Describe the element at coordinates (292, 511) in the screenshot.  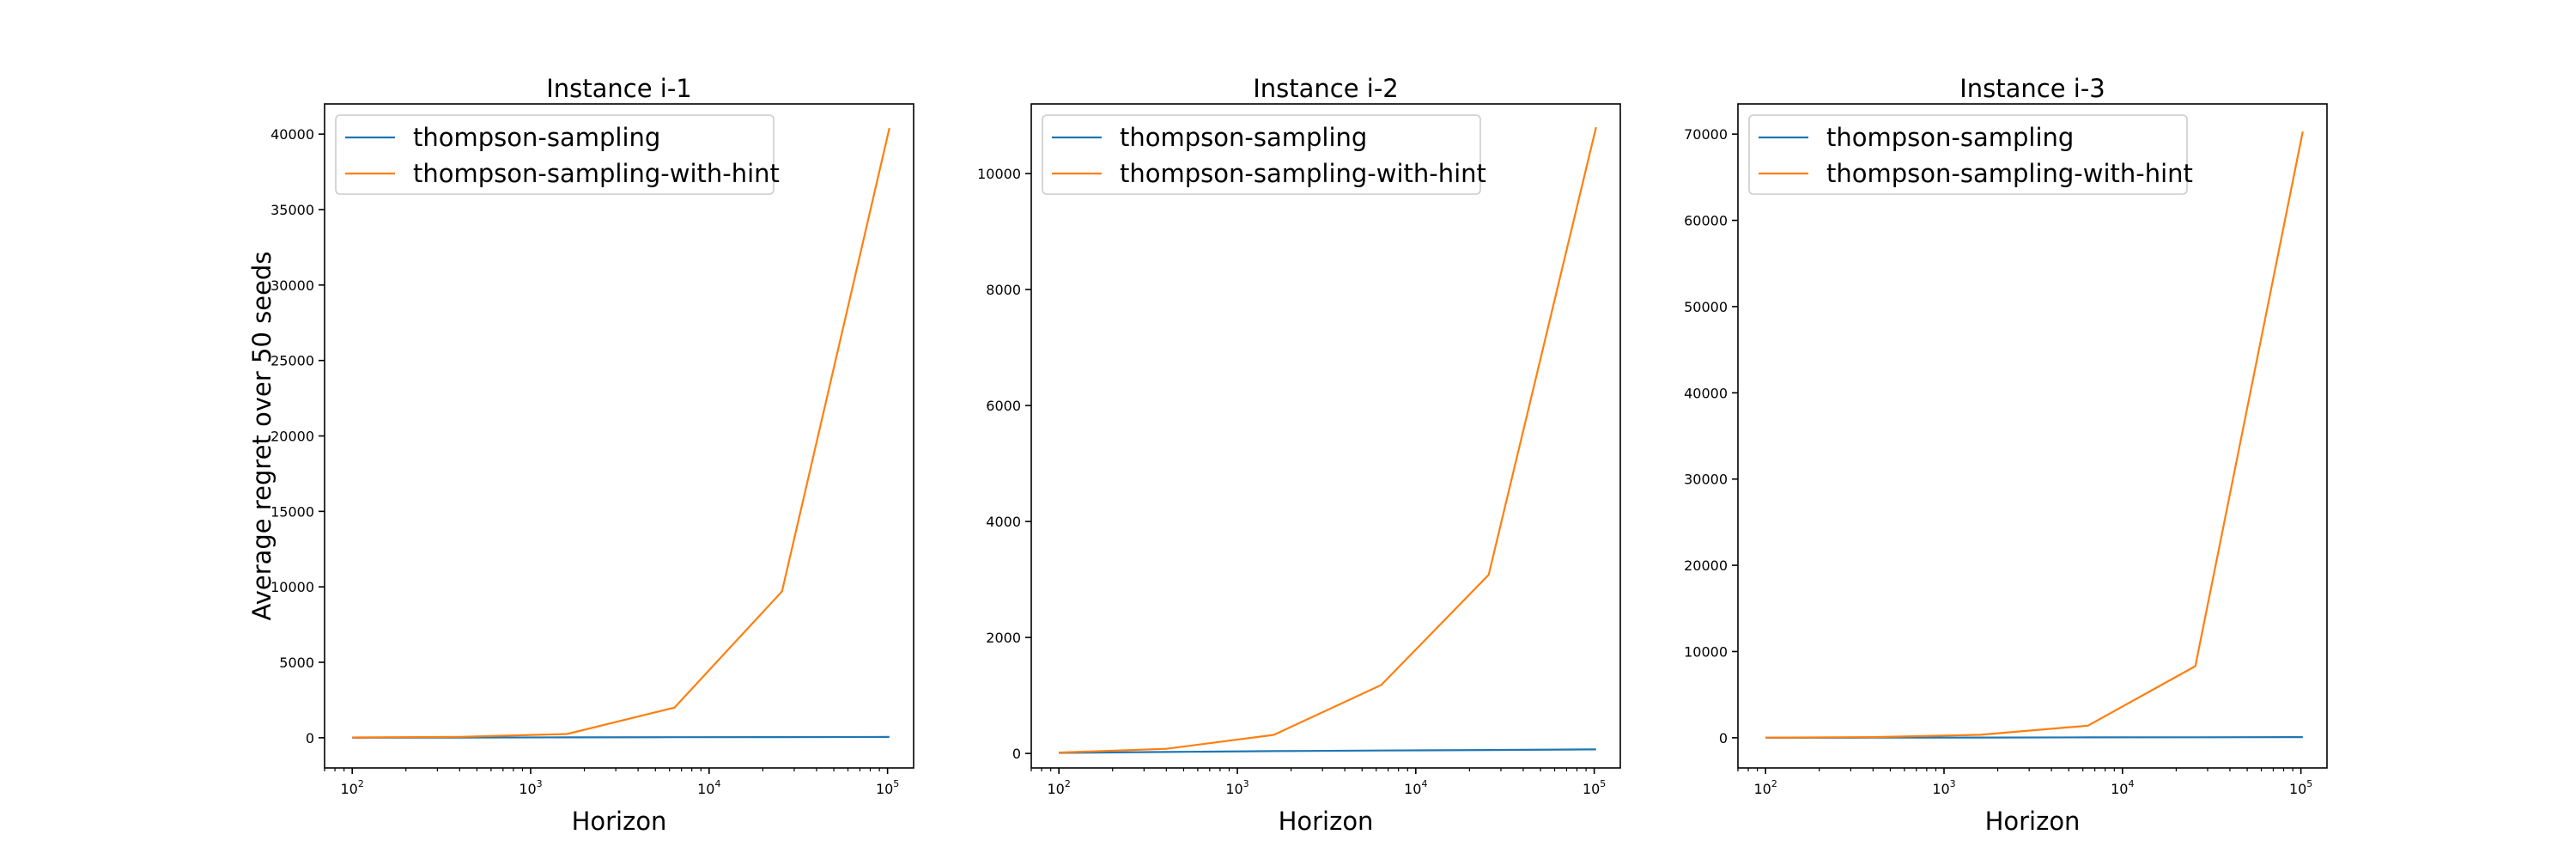
I see `y-tick-label: 15000` at that location.